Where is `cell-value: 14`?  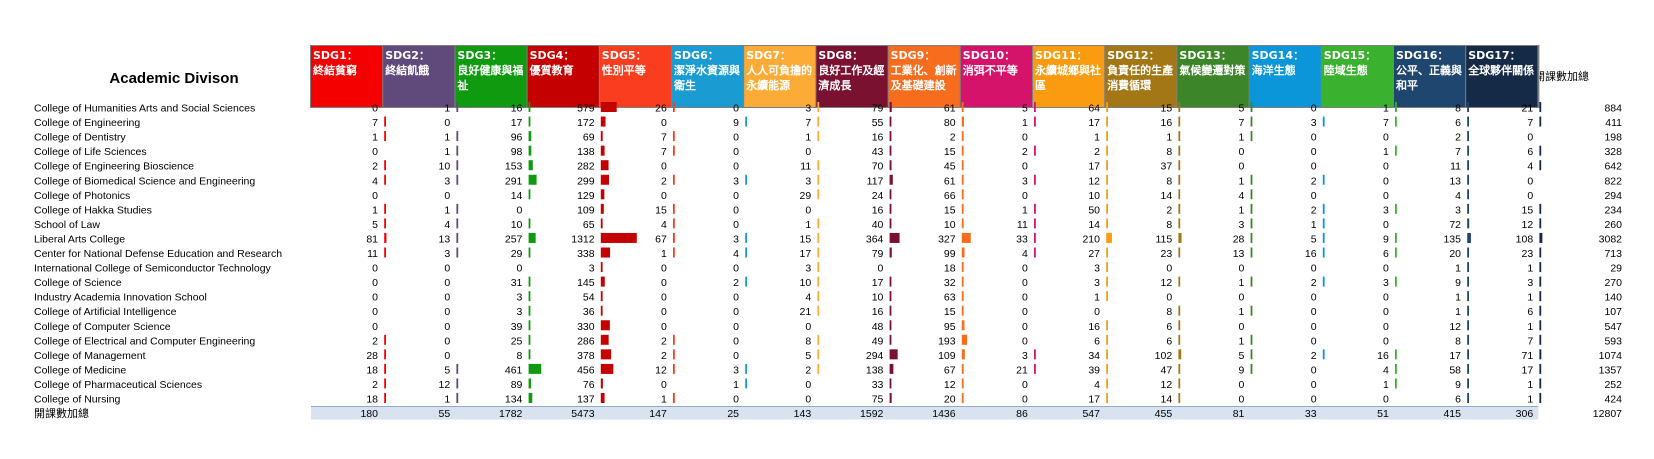 cell-value: 14 is located at coordinates (1167, 196).